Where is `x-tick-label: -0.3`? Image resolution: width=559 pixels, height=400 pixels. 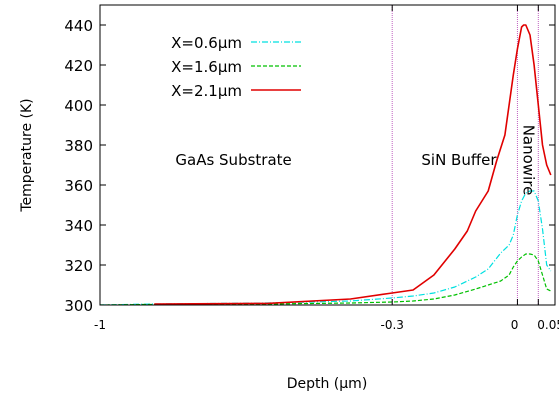 x-tick-label: -0.3 is located at coordinates (391, 325).